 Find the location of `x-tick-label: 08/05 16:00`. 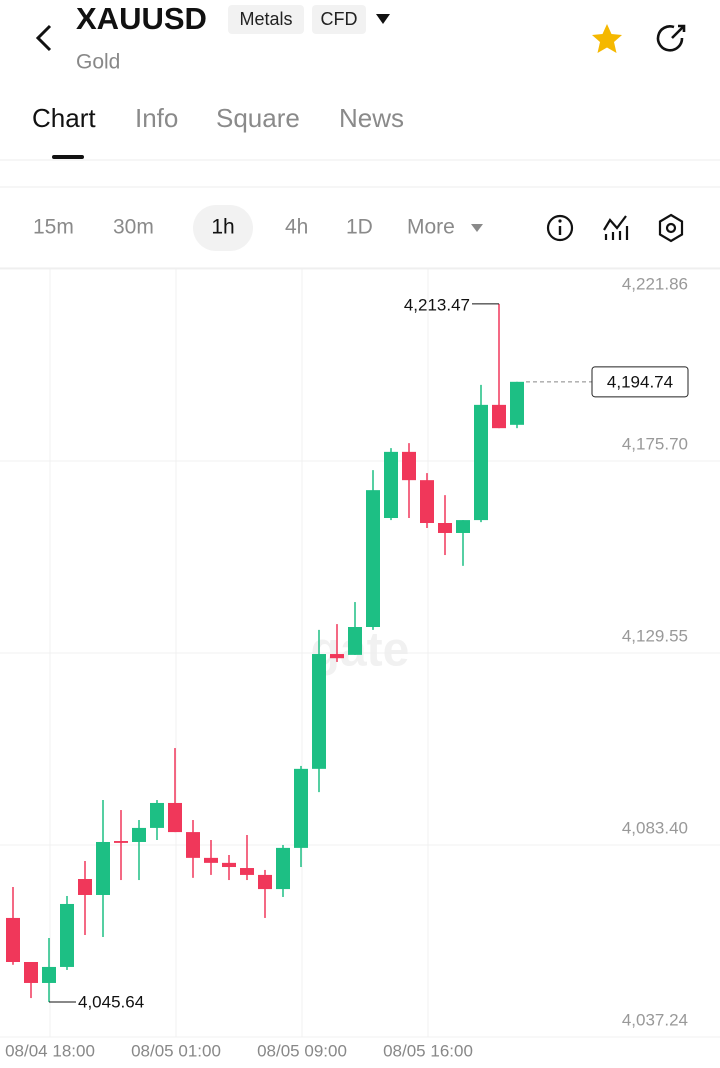

x-tick-label: 08/05 16:00 is located at coordinates (428, 1050).